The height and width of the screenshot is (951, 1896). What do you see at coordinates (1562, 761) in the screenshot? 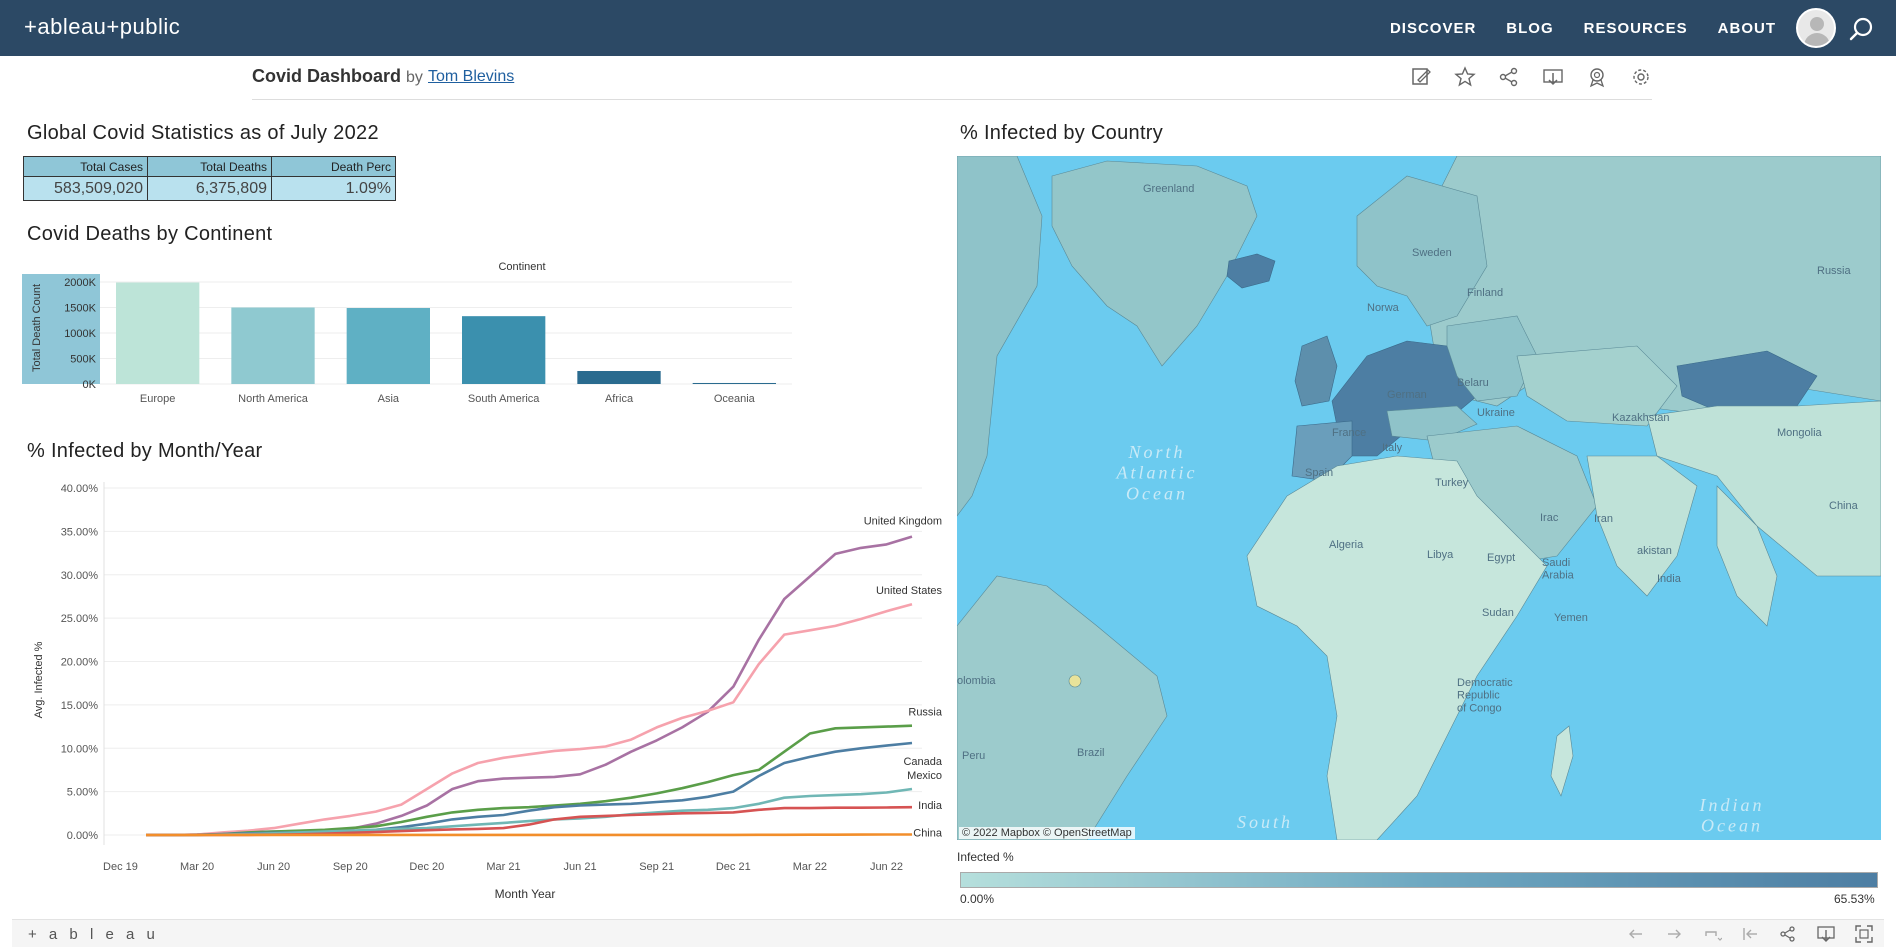
I see `madagascar-shape` at bounding box center [1562, 761].